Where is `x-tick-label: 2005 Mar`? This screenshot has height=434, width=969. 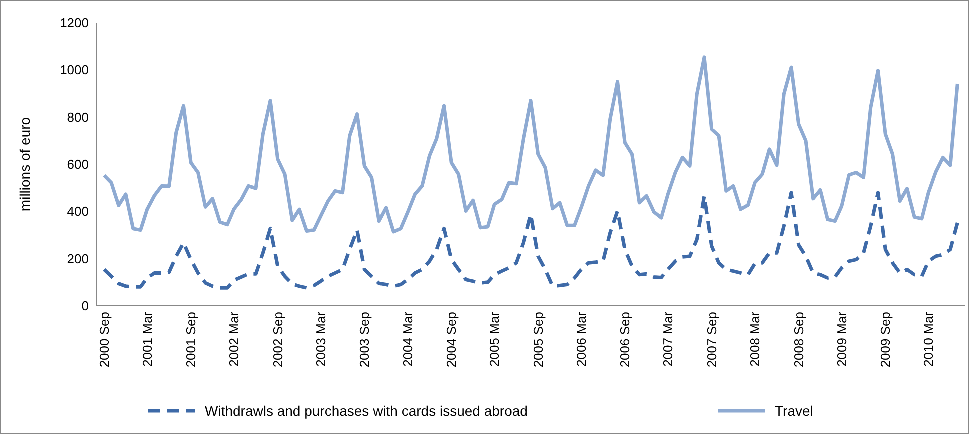 x-tick-label: 2005 Mar is located at coordinates (494, 339).